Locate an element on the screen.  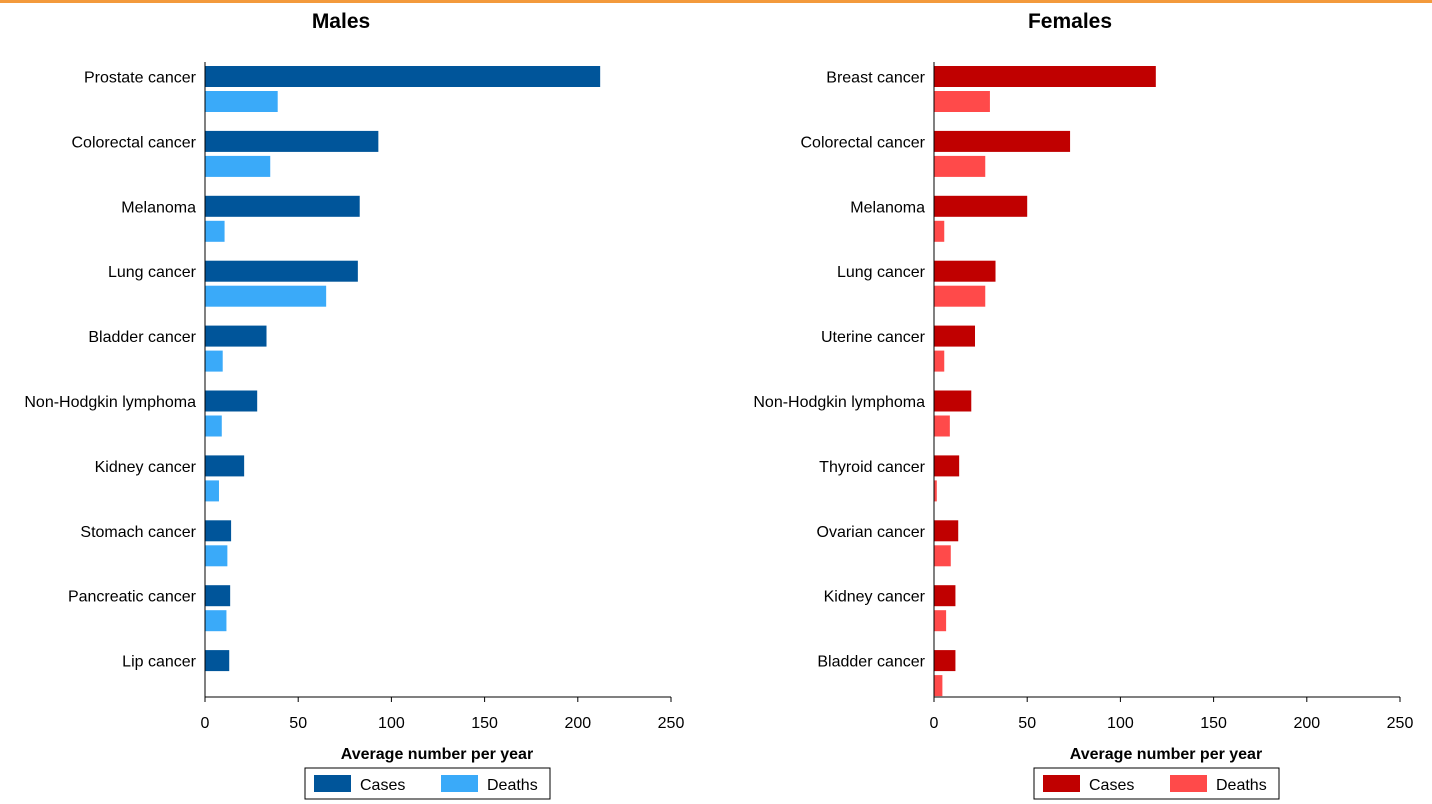
category-label: Ovarian cancer is located at coordinates (871, 532).